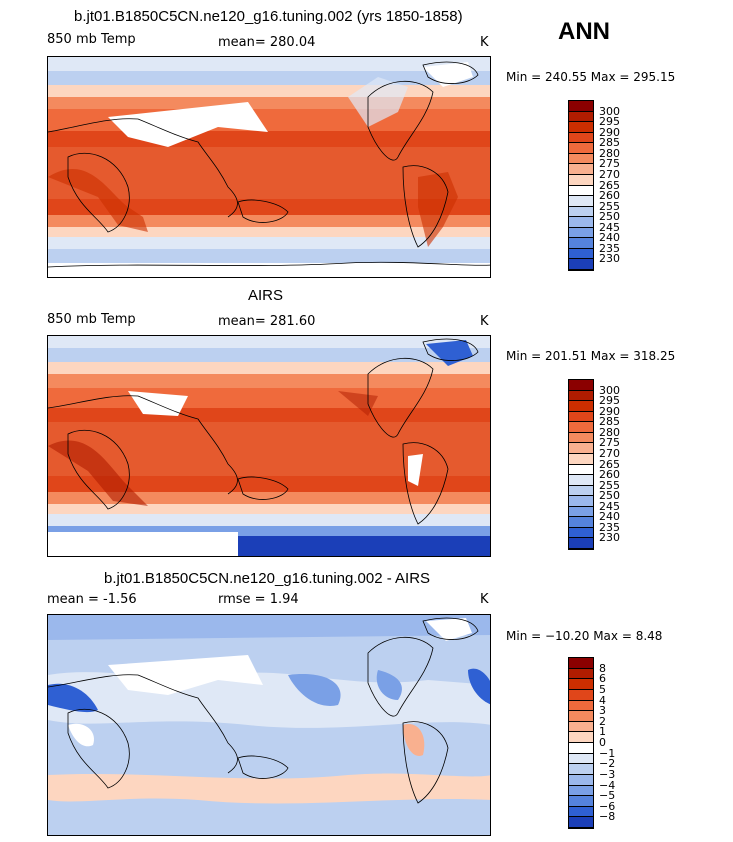  I want to click on colorbar-tick-label: 1, so click(602, 732).